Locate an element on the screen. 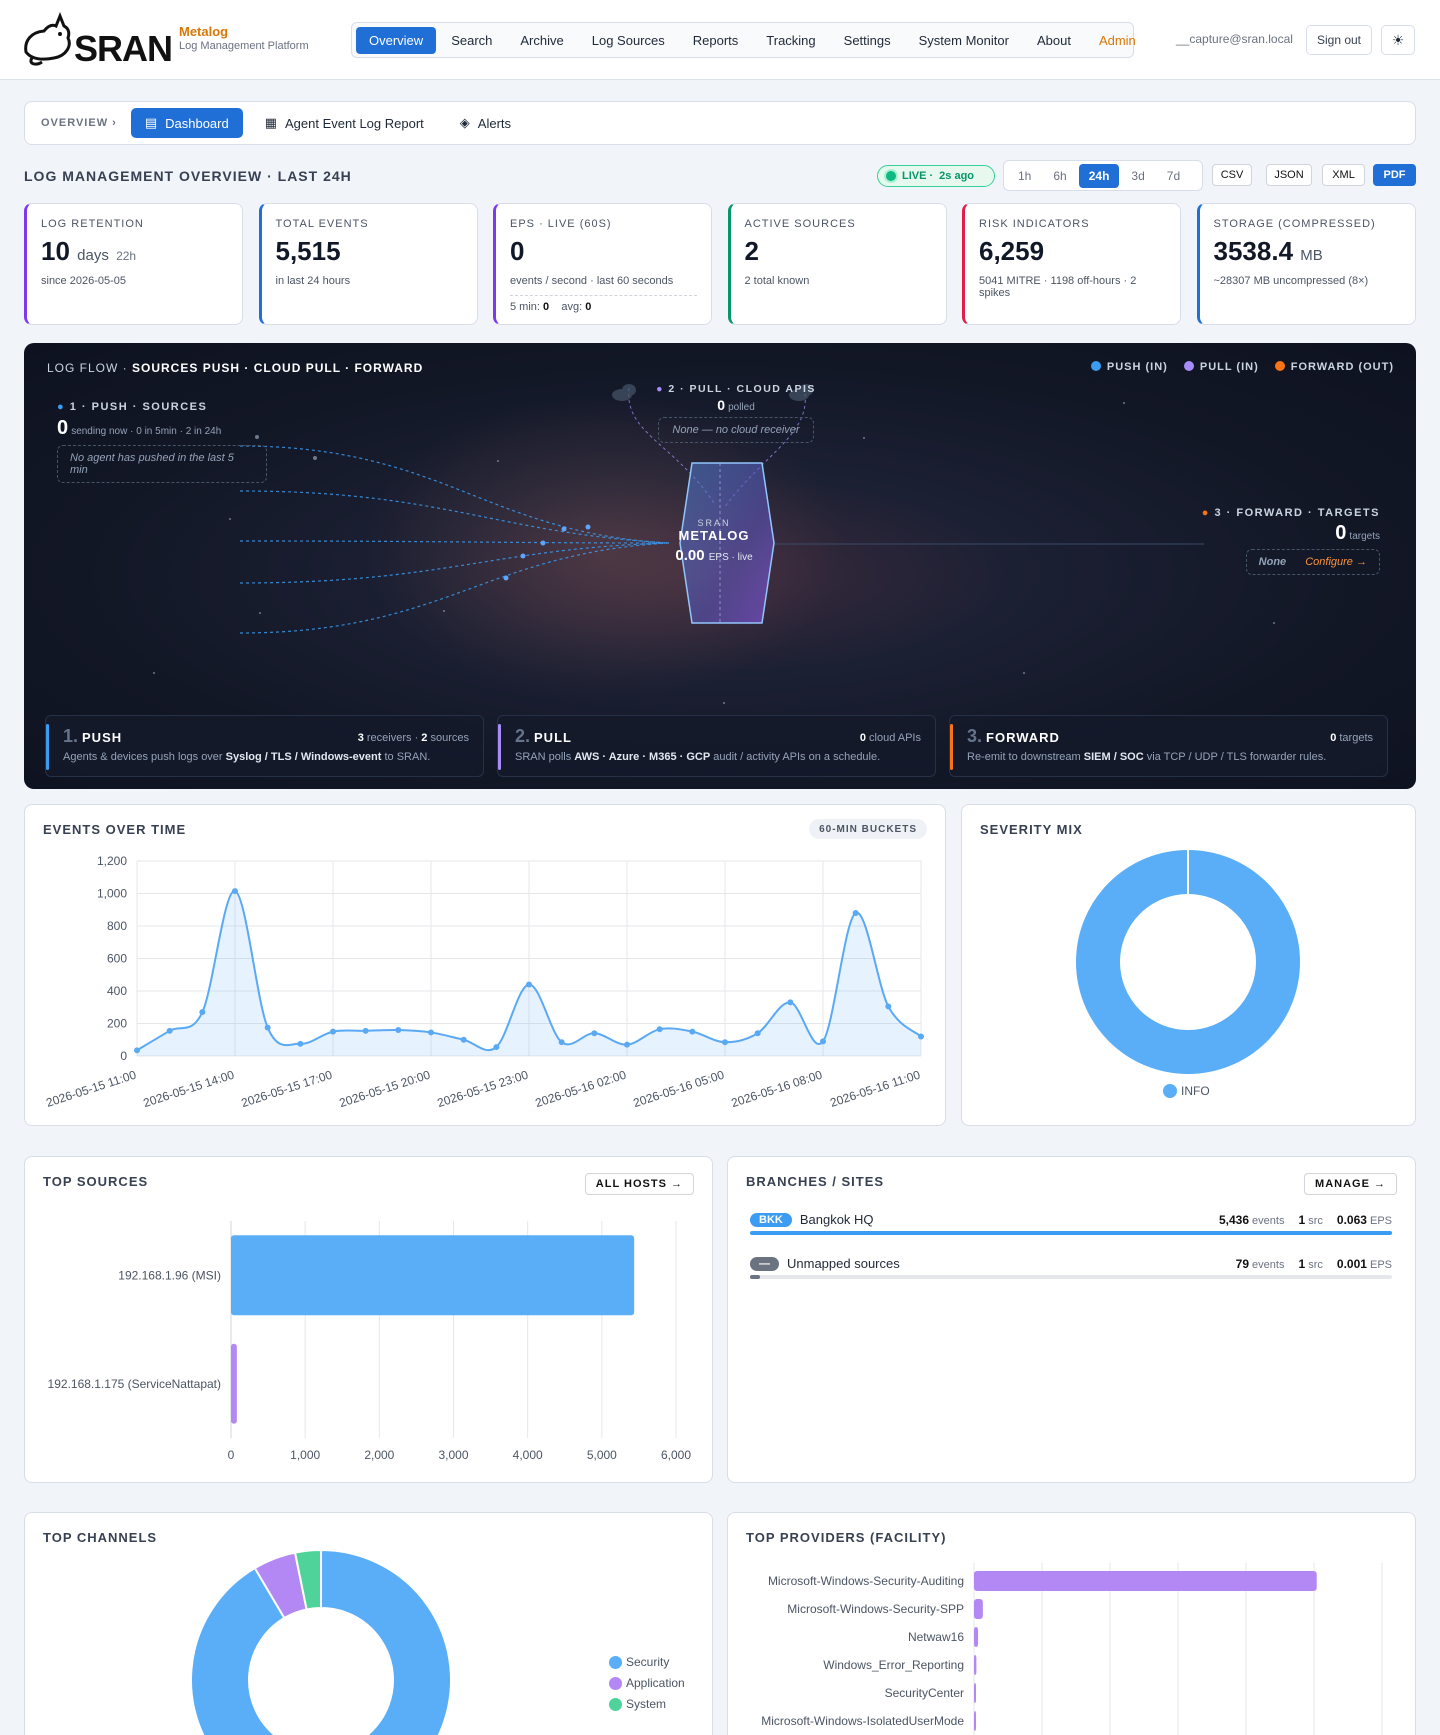 The width and height of the screenshot is (1440, 1735). stat-value: 5,515 is located at coordinates (308, 251).